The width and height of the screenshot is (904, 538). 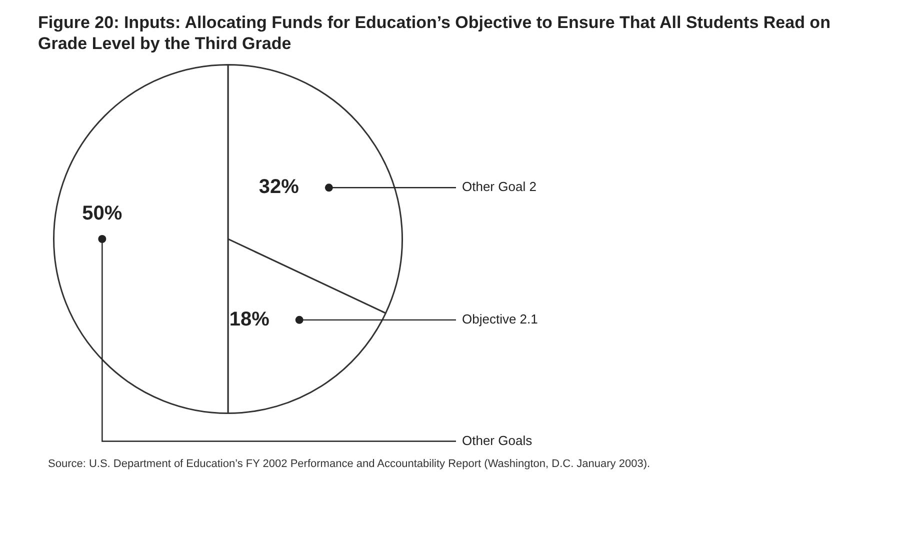 What do you see at coordinates (102, 213) in the screenshot?
I see `data-label: 50%` at bounding box center [102, 213].